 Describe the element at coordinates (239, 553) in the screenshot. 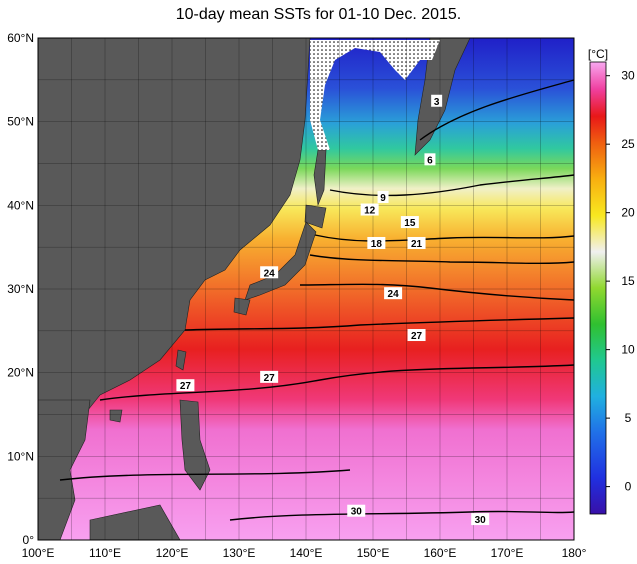

I see `lon-tick-label: 130°E` at that location.